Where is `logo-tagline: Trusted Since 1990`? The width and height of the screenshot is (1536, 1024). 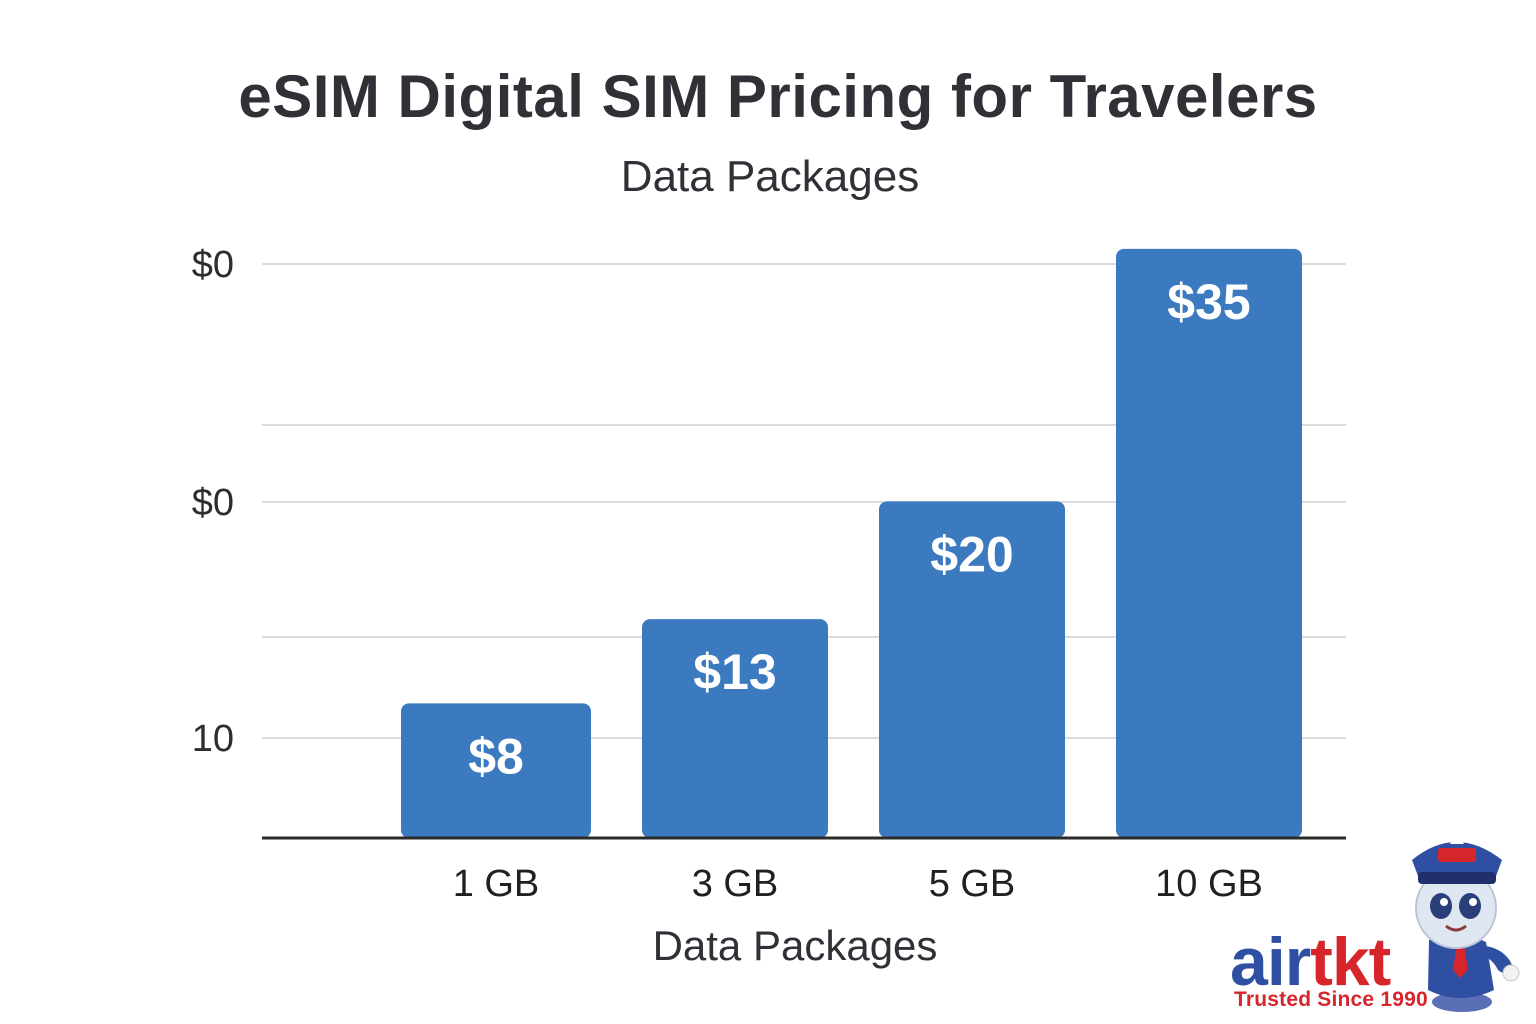 logo-tagline: Trusted Since 1990 is located at coordinates (1331, 999).